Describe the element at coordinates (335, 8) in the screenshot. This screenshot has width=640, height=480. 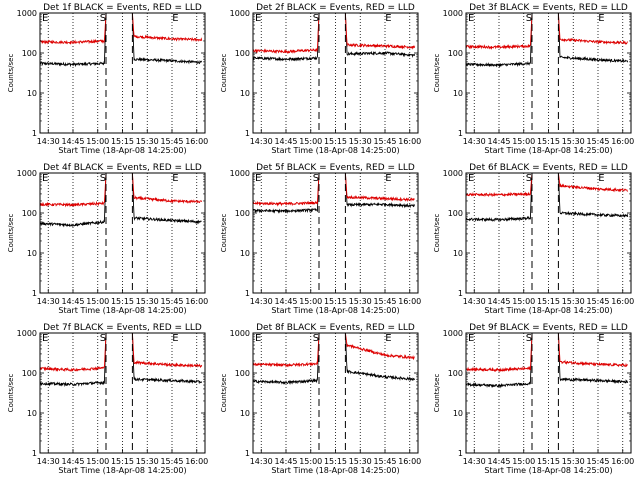
I see `panel-title: Det 2f BLACK = Events, RED = LLD` at that location.